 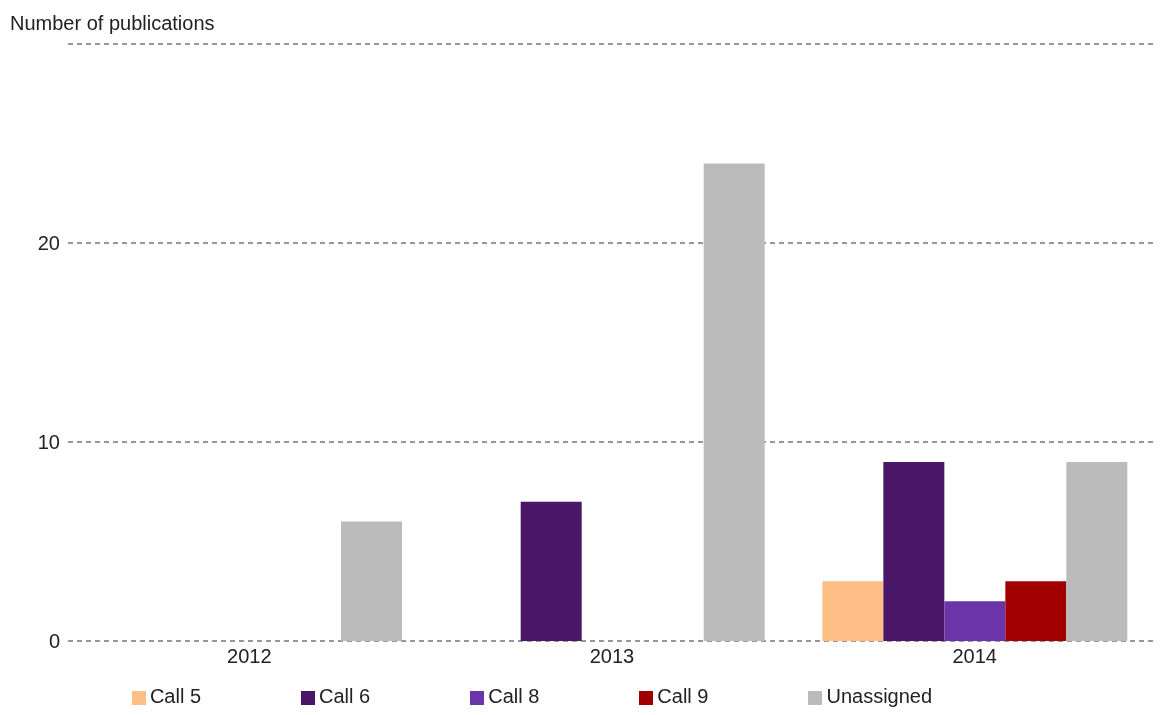 What do you see at coordinates (612, 656) in the screenshot?
I see `x-tick-label: 2013` at bounding box center [612, 656].